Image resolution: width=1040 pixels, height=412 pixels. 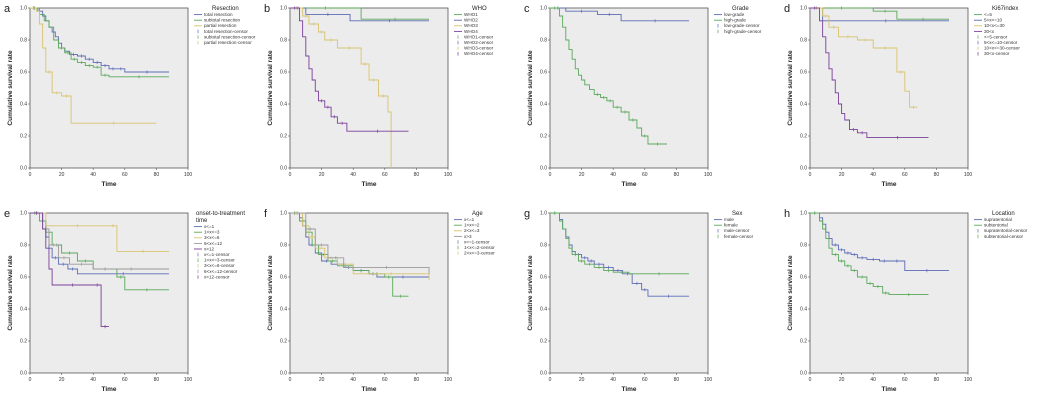 I want to click on legend-entry: male-censor, so click(x=737, y=230).